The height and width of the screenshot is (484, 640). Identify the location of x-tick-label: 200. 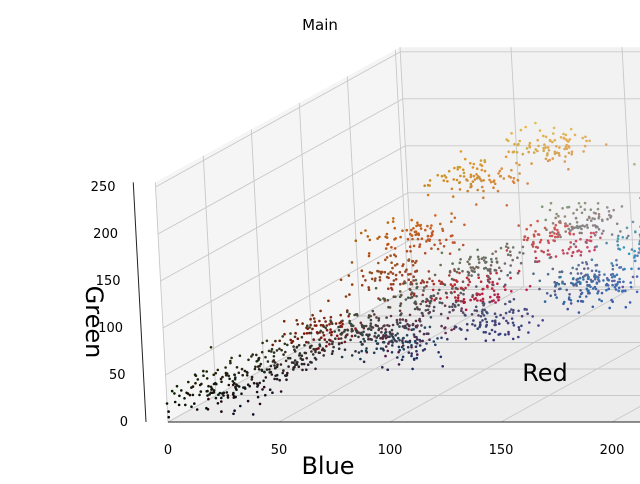
(612, 450).